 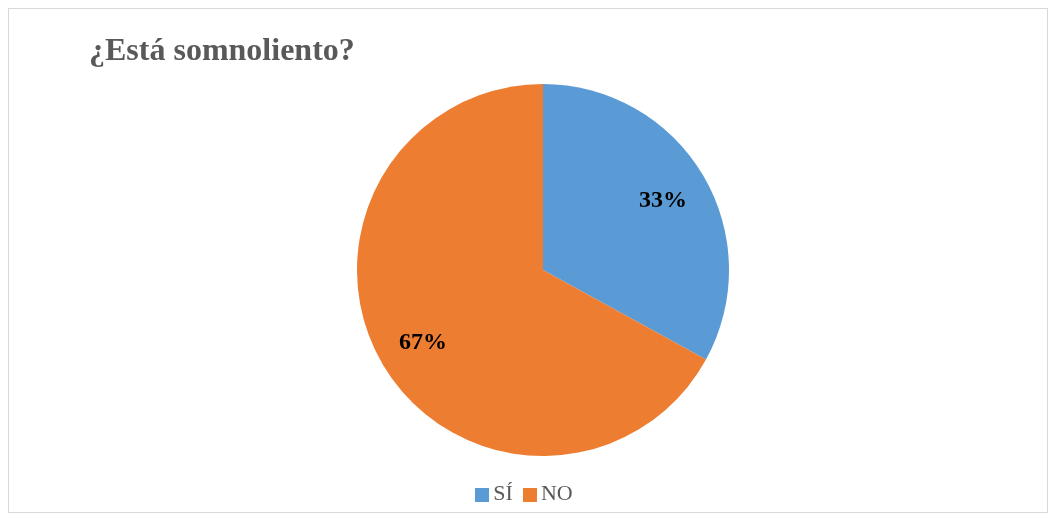 I want to click on data-label: 33%, so click(x=663, y=198).